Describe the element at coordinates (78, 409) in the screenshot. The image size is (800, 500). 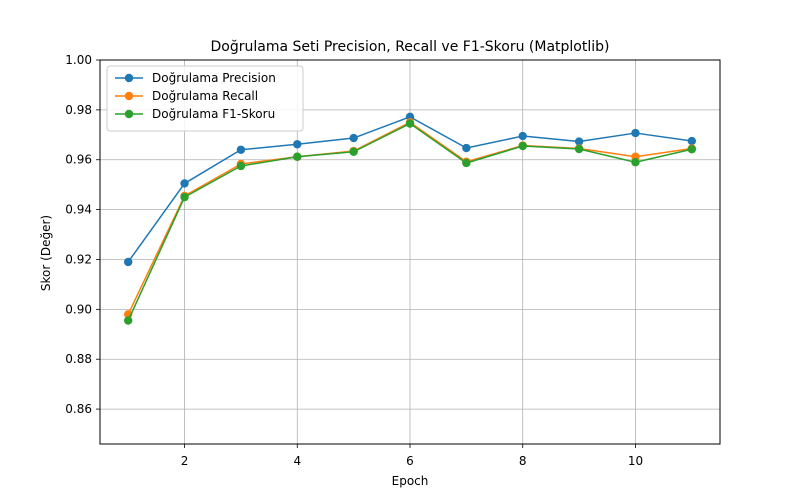
I see `y-tick-label: 0.86` at that location.